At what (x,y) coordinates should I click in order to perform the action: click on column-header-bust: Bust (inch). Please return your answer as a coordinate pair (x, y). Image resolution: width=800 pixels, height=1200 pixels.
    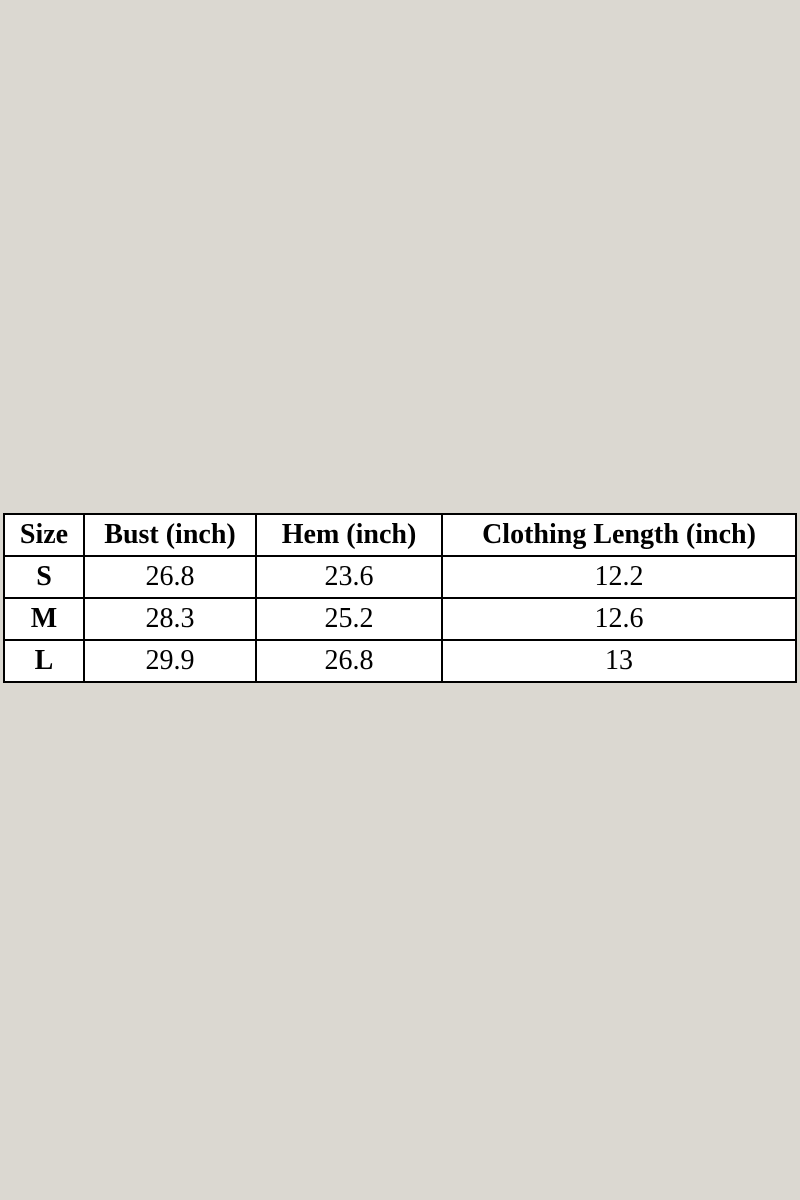
    Looking at the image, I should click on (170, 535).